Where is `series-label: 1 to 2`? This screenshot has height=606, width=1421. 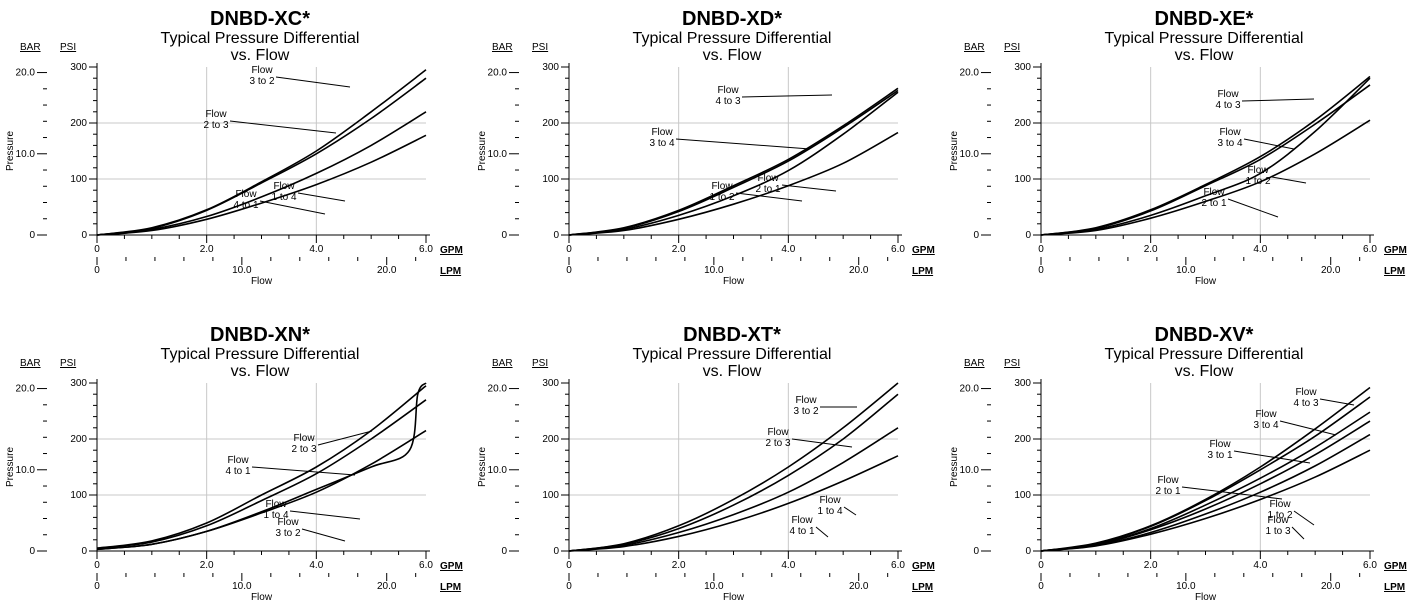
series-label: 1 to 2 is located at coordinates (1279, 515).